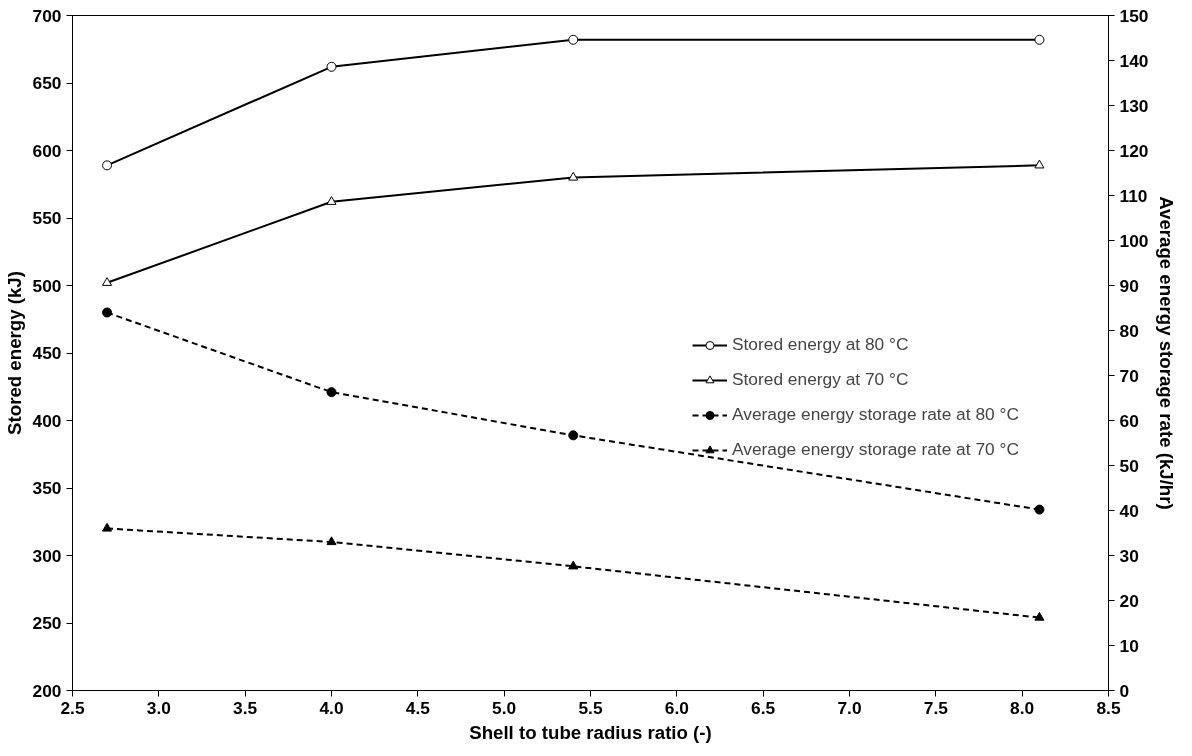 This screenshot has height=756, width=1192. What do you see at coordinates (1167, 353) in the screenshot?
I see `y2-axis-title: Average energy storage rate (kJ/hr)` at bounding box center [1167, 353].